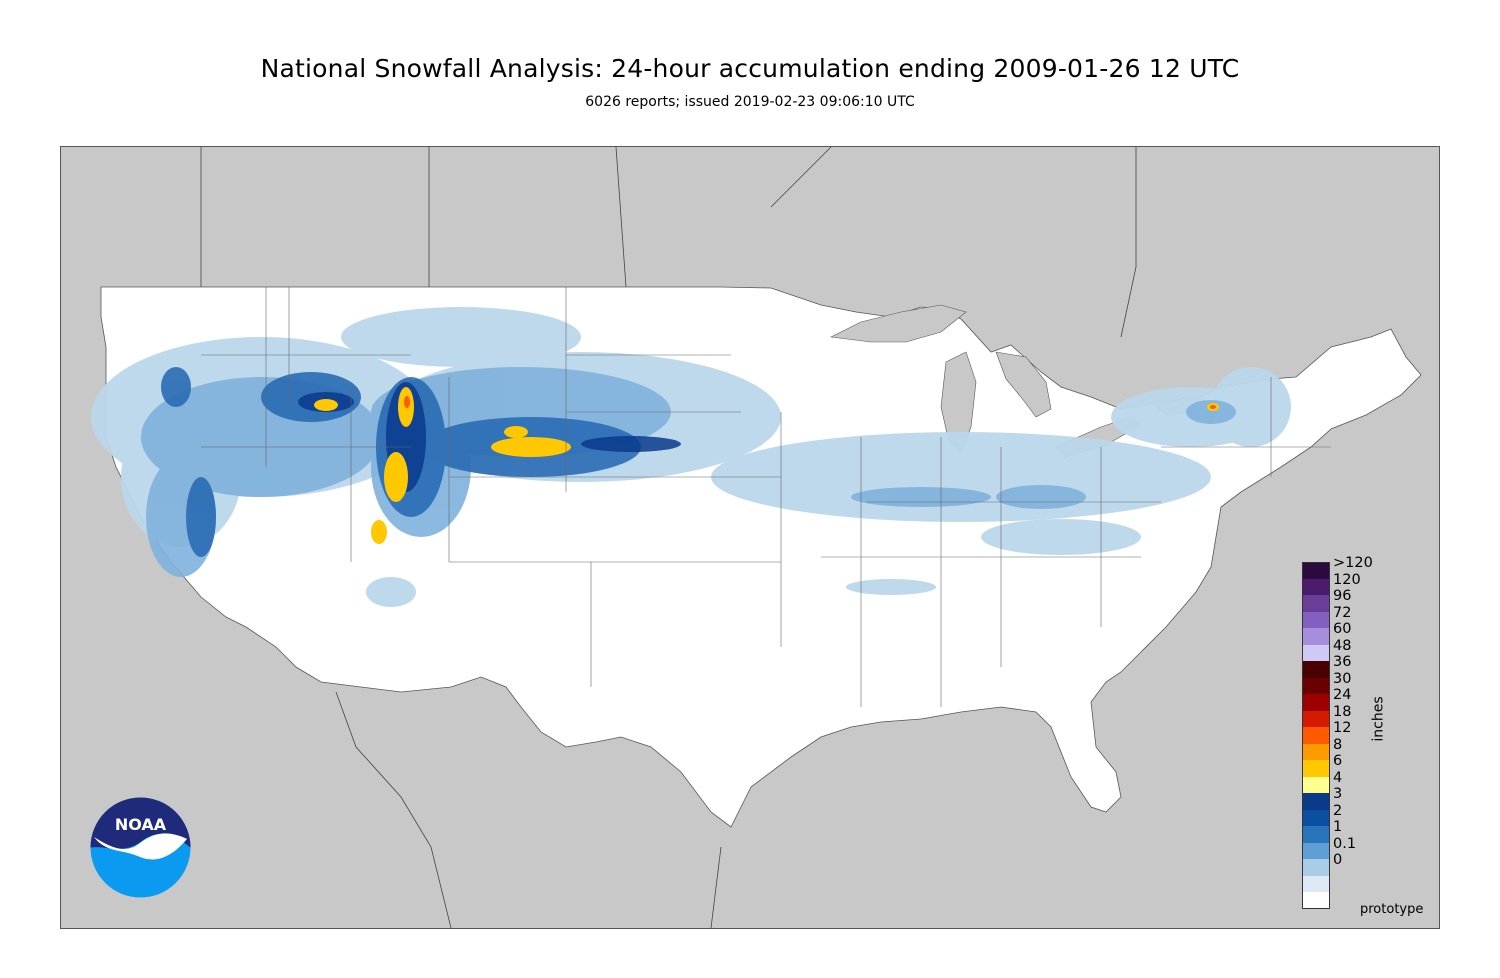  What do you see at coordinates (1378, 719) in the screenshot?
I see `legend-units-label: inches` at bounding box center [1378, 719].